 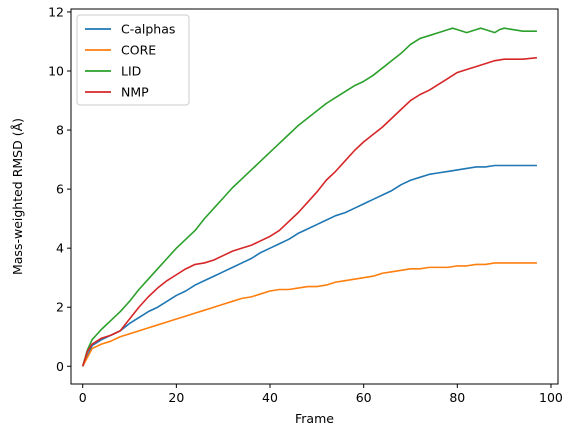 What do you see at coordinates (138, 50) in the screenshot?
I see `legend-label: CORE` at bounding box center [138, 50].